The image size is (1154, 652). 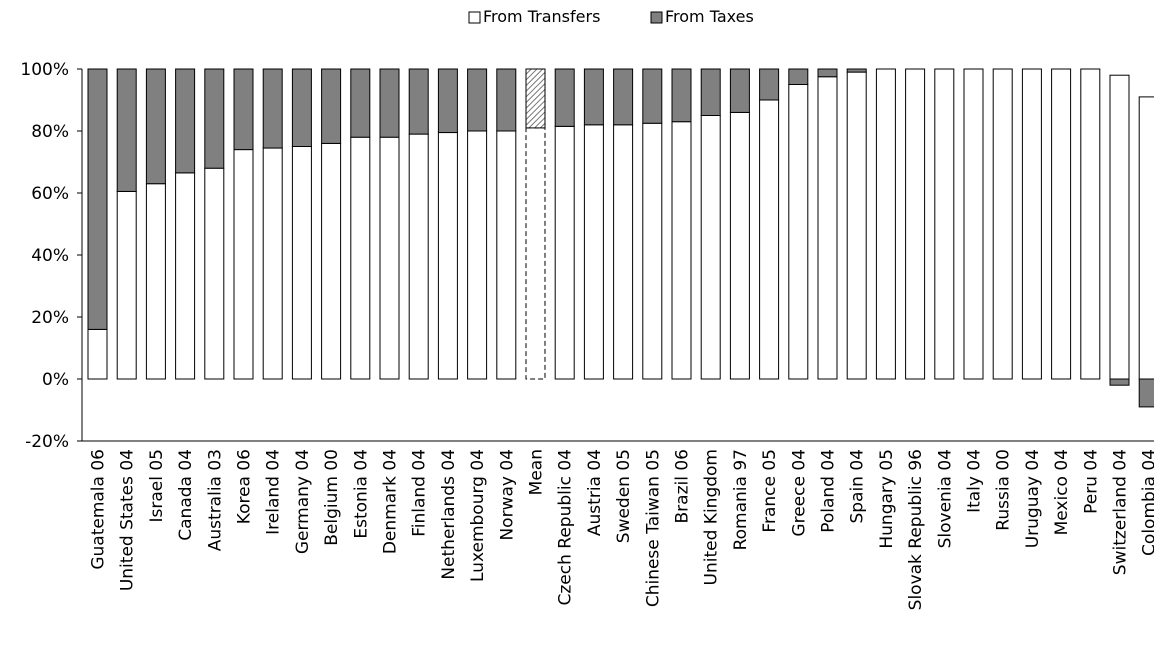 What do you see at coordinates (624, 496) in the screenshot?
I see `x-tick-label: Sweden 05` at bounding box center [624, 496].